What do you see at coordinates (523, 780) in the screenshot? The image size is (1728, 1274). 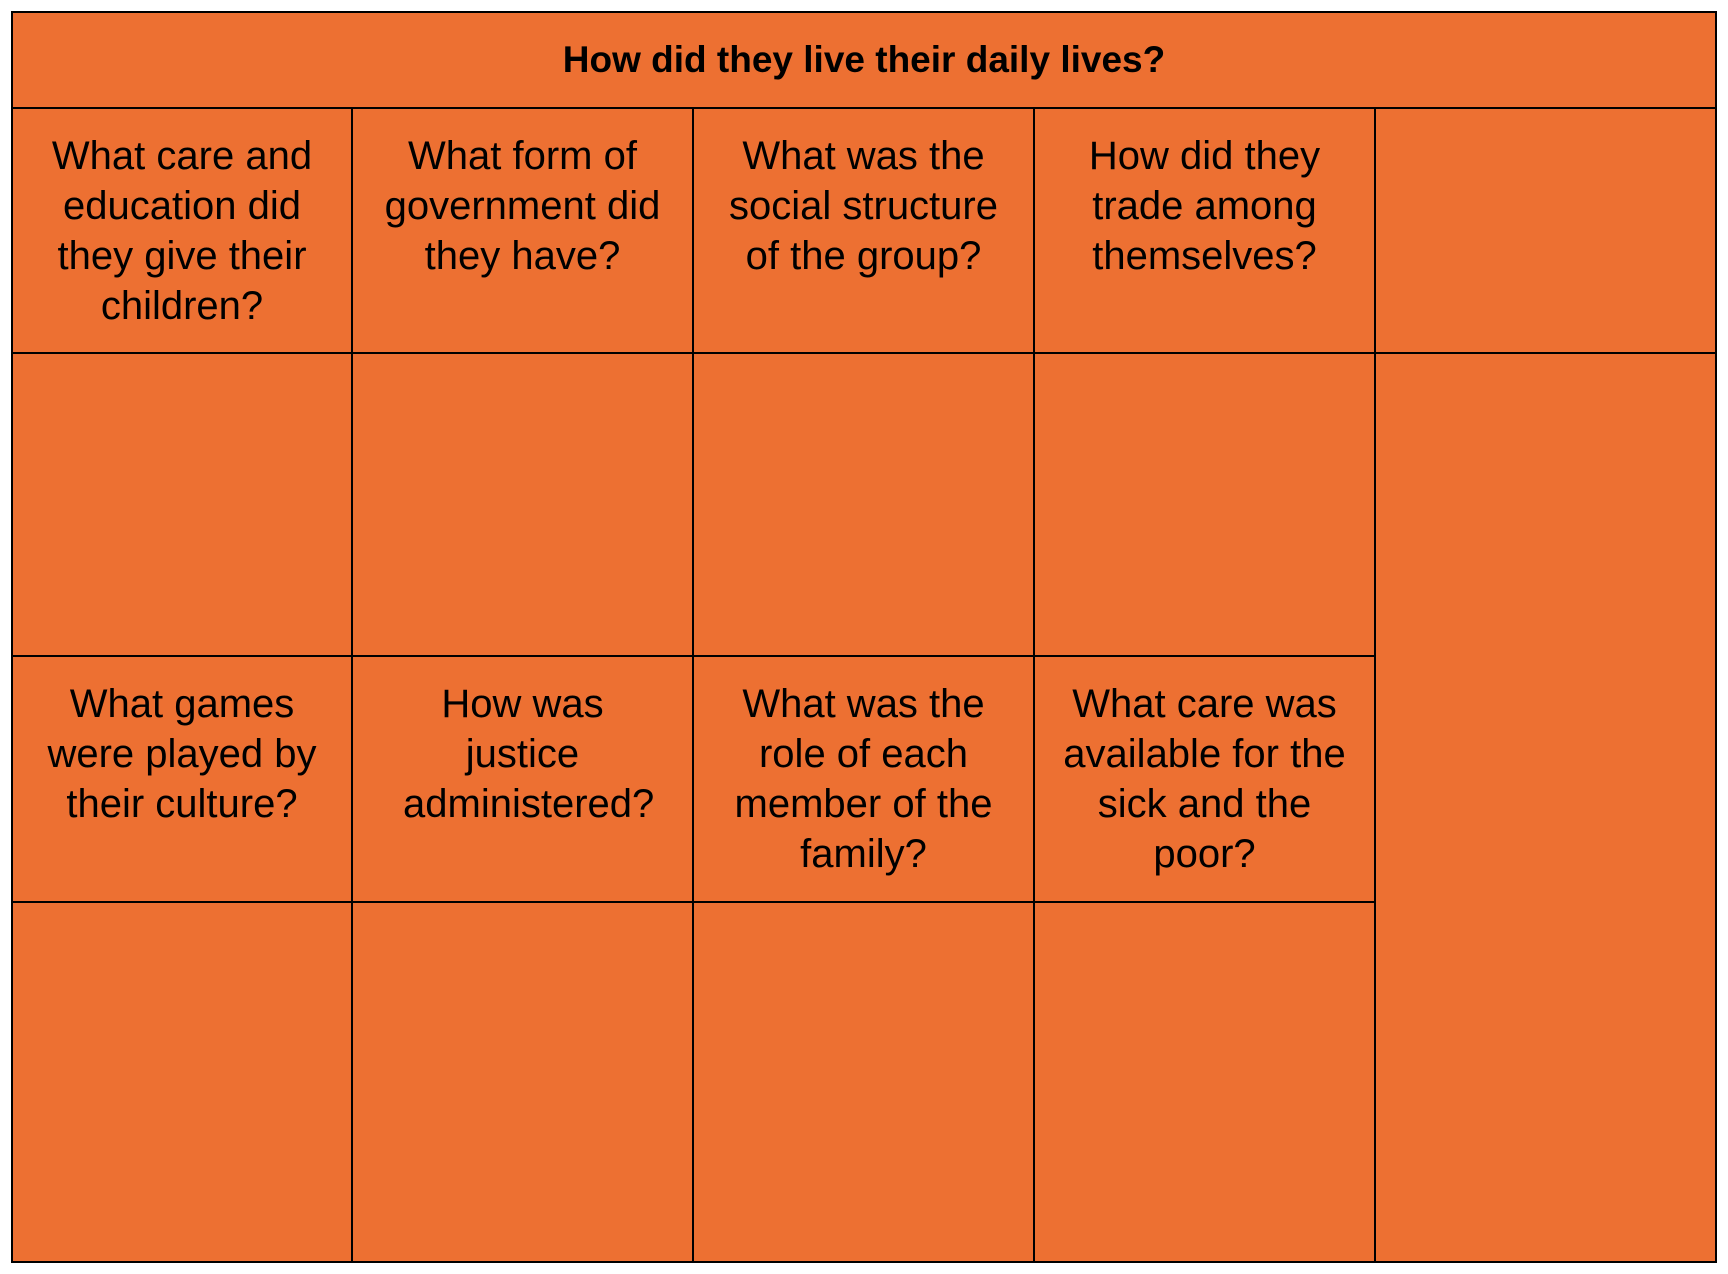 I see `question-cell: How was justice administered?` at bounding box center [523, 780].